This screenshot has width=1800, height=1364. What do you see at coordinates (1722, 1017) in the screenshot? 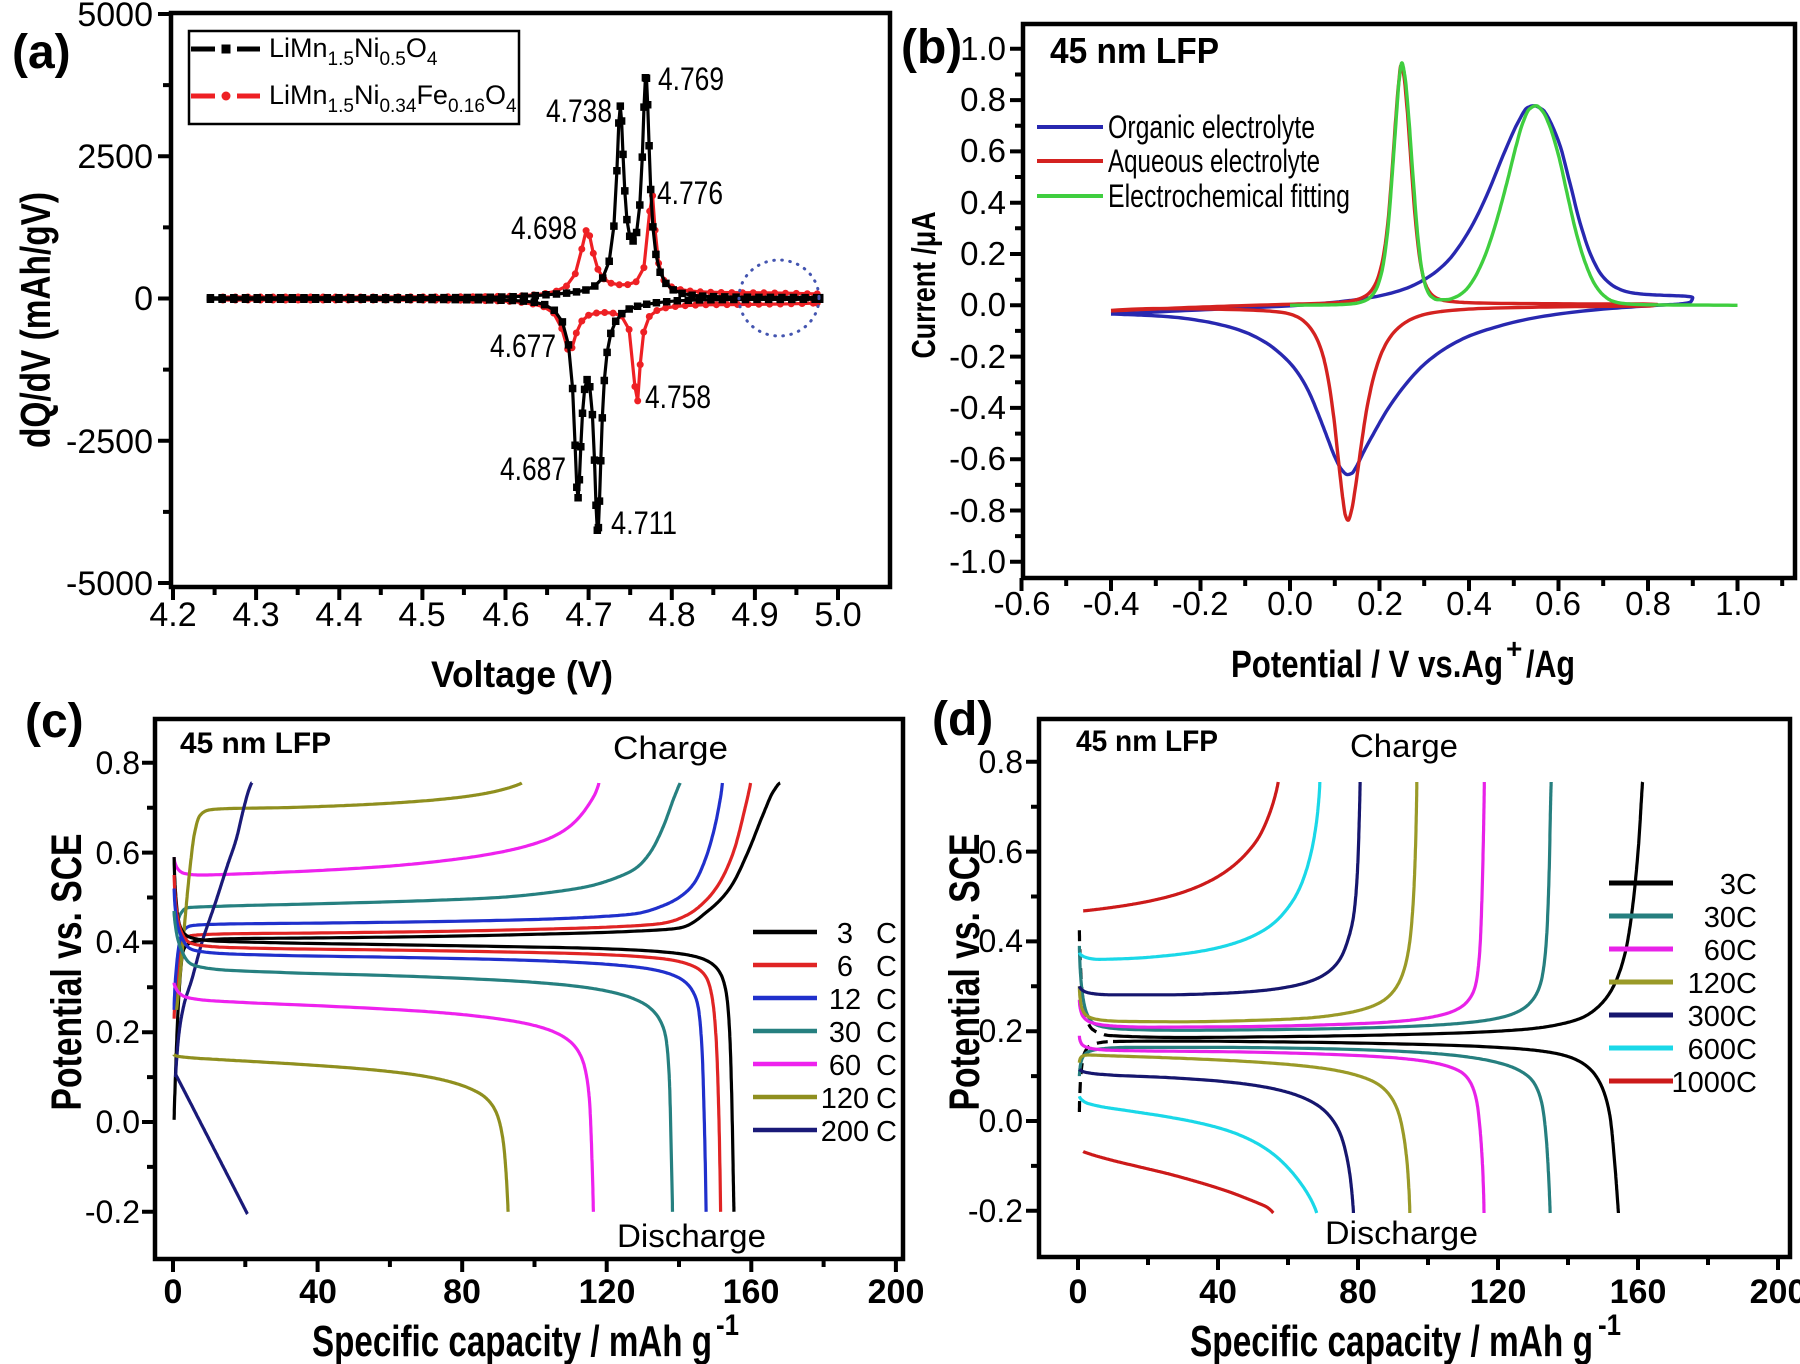
I see `svg-text: 300C` at bounding box center [1722, 1017].